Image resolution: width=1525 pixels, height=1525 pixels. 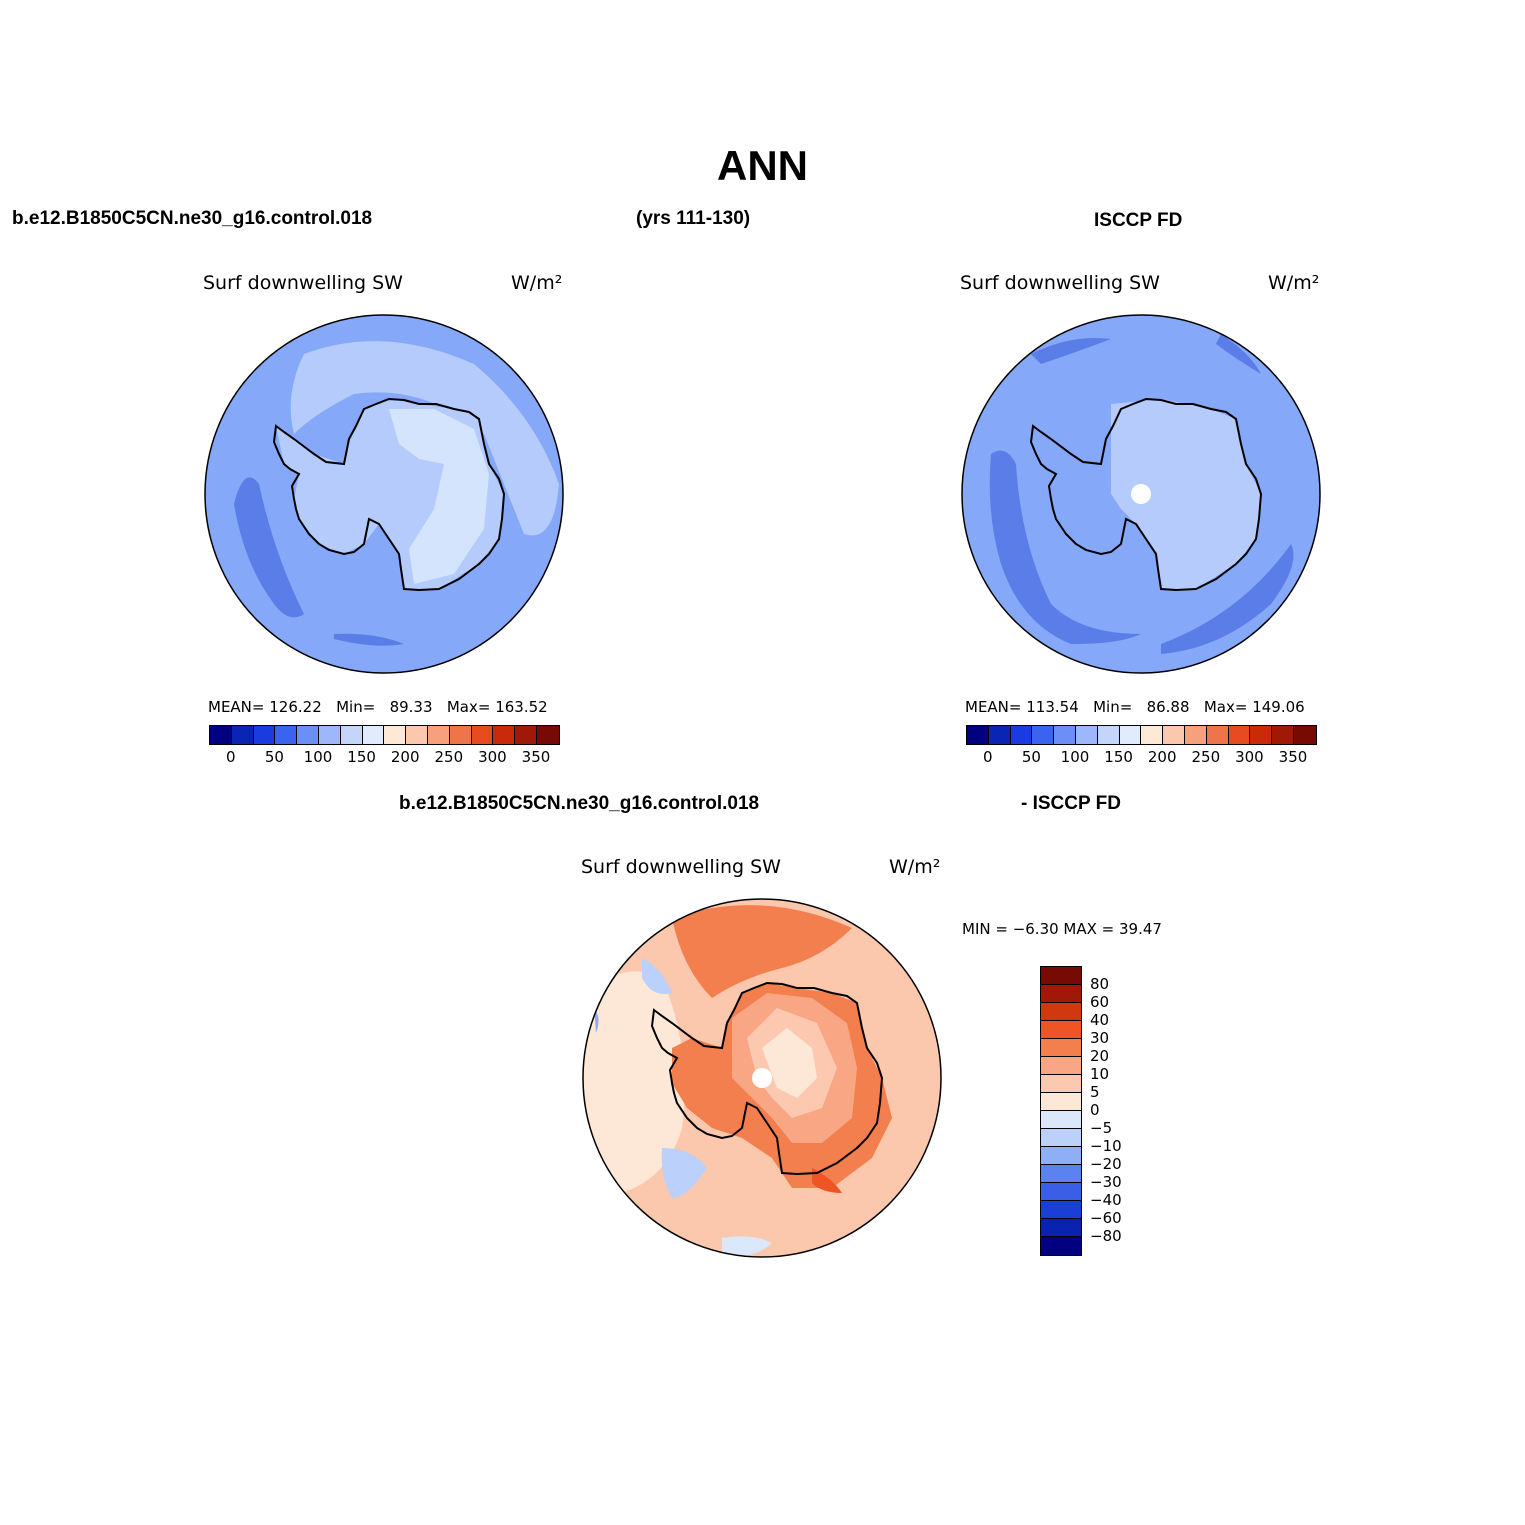 What do you see at coordinates (384, 494) in the screenshot?
I see `model-map` at bounding box center [384, 494].